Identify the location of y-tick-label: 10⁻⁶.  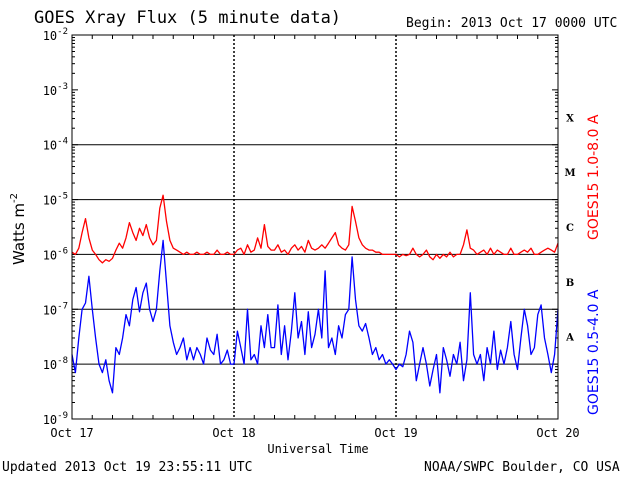
(55, 254).